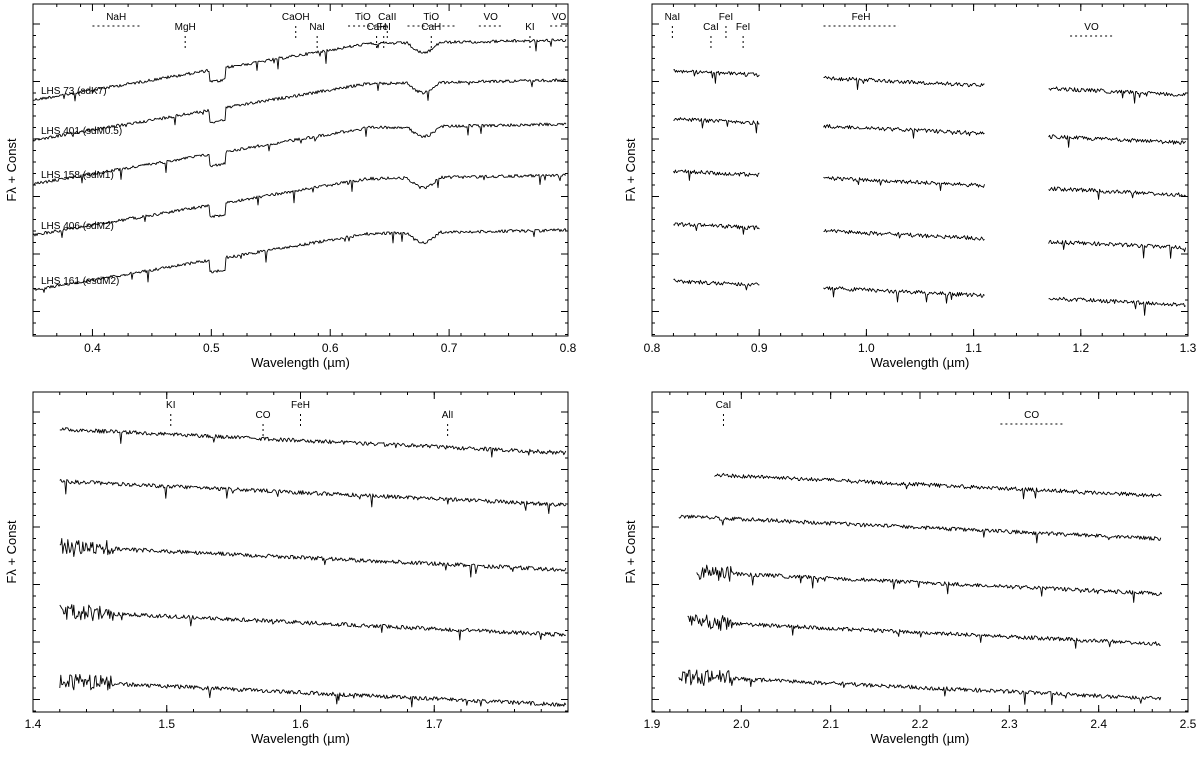 This screenshot has width=1200, height=758. I want to click on x-tick-label: 0.5, so click(211, 348).